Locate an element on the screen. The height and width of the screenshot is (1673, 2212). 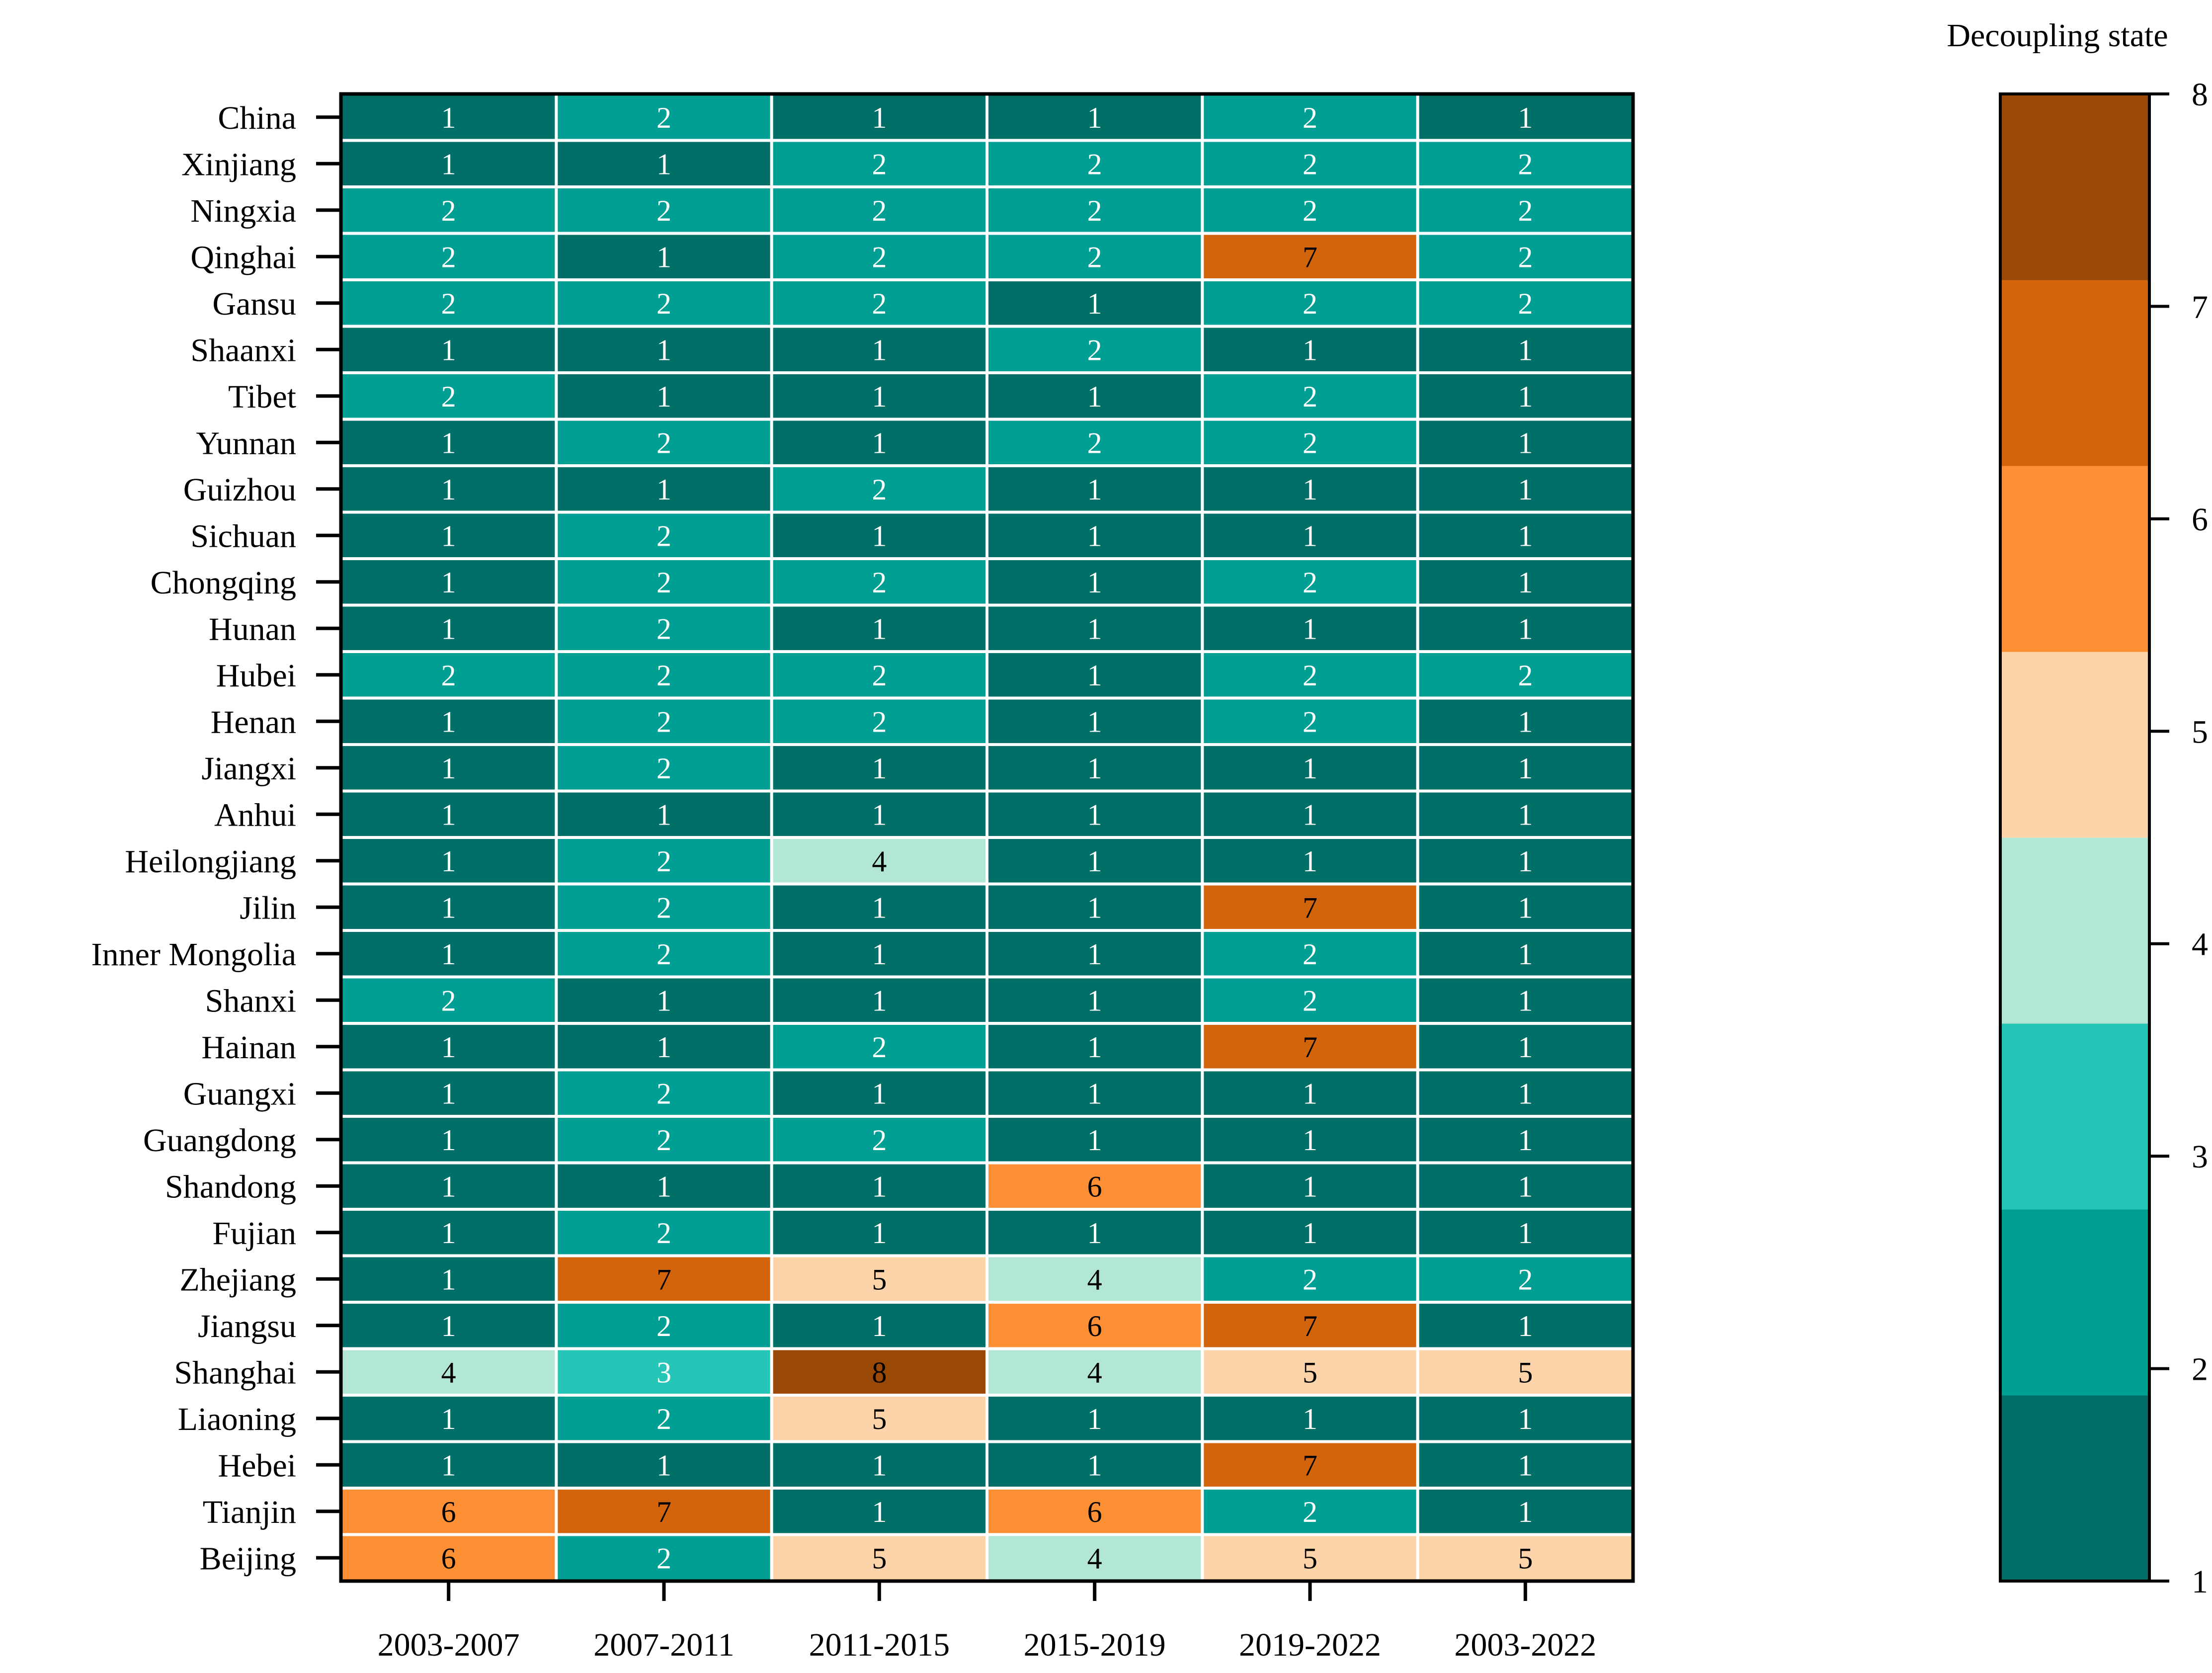
row-label: Xinjiang is located at coordinates (238, 164).